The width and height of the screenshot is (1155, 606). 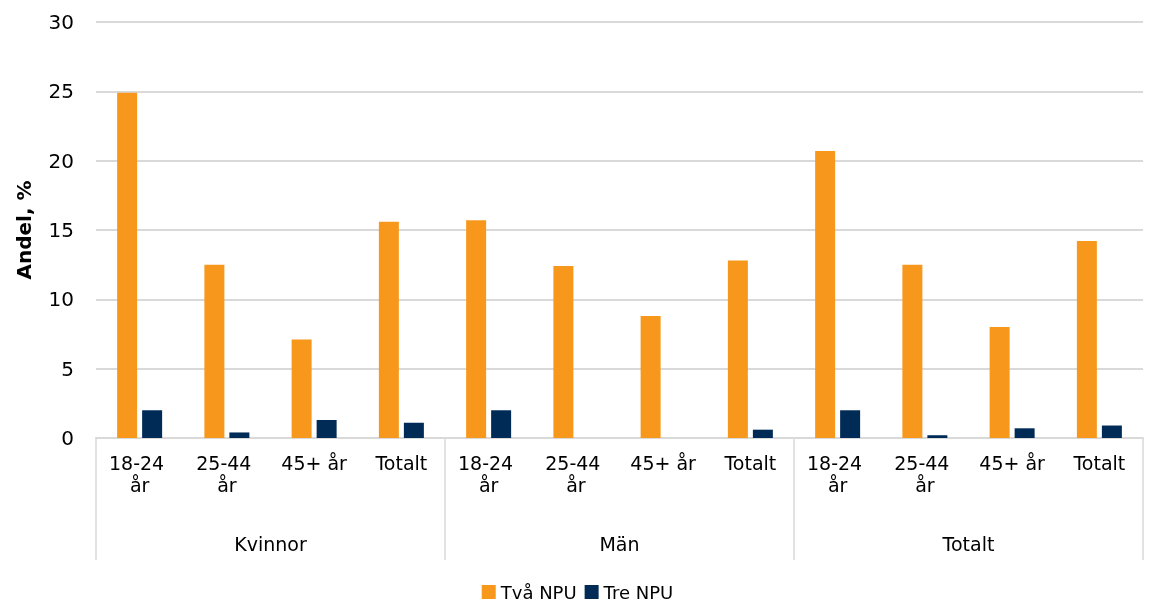 What do you see at coordinates (61, 230) in the screenshot?
I see `y-tick-label: 15` at bounding box center [61, 230].